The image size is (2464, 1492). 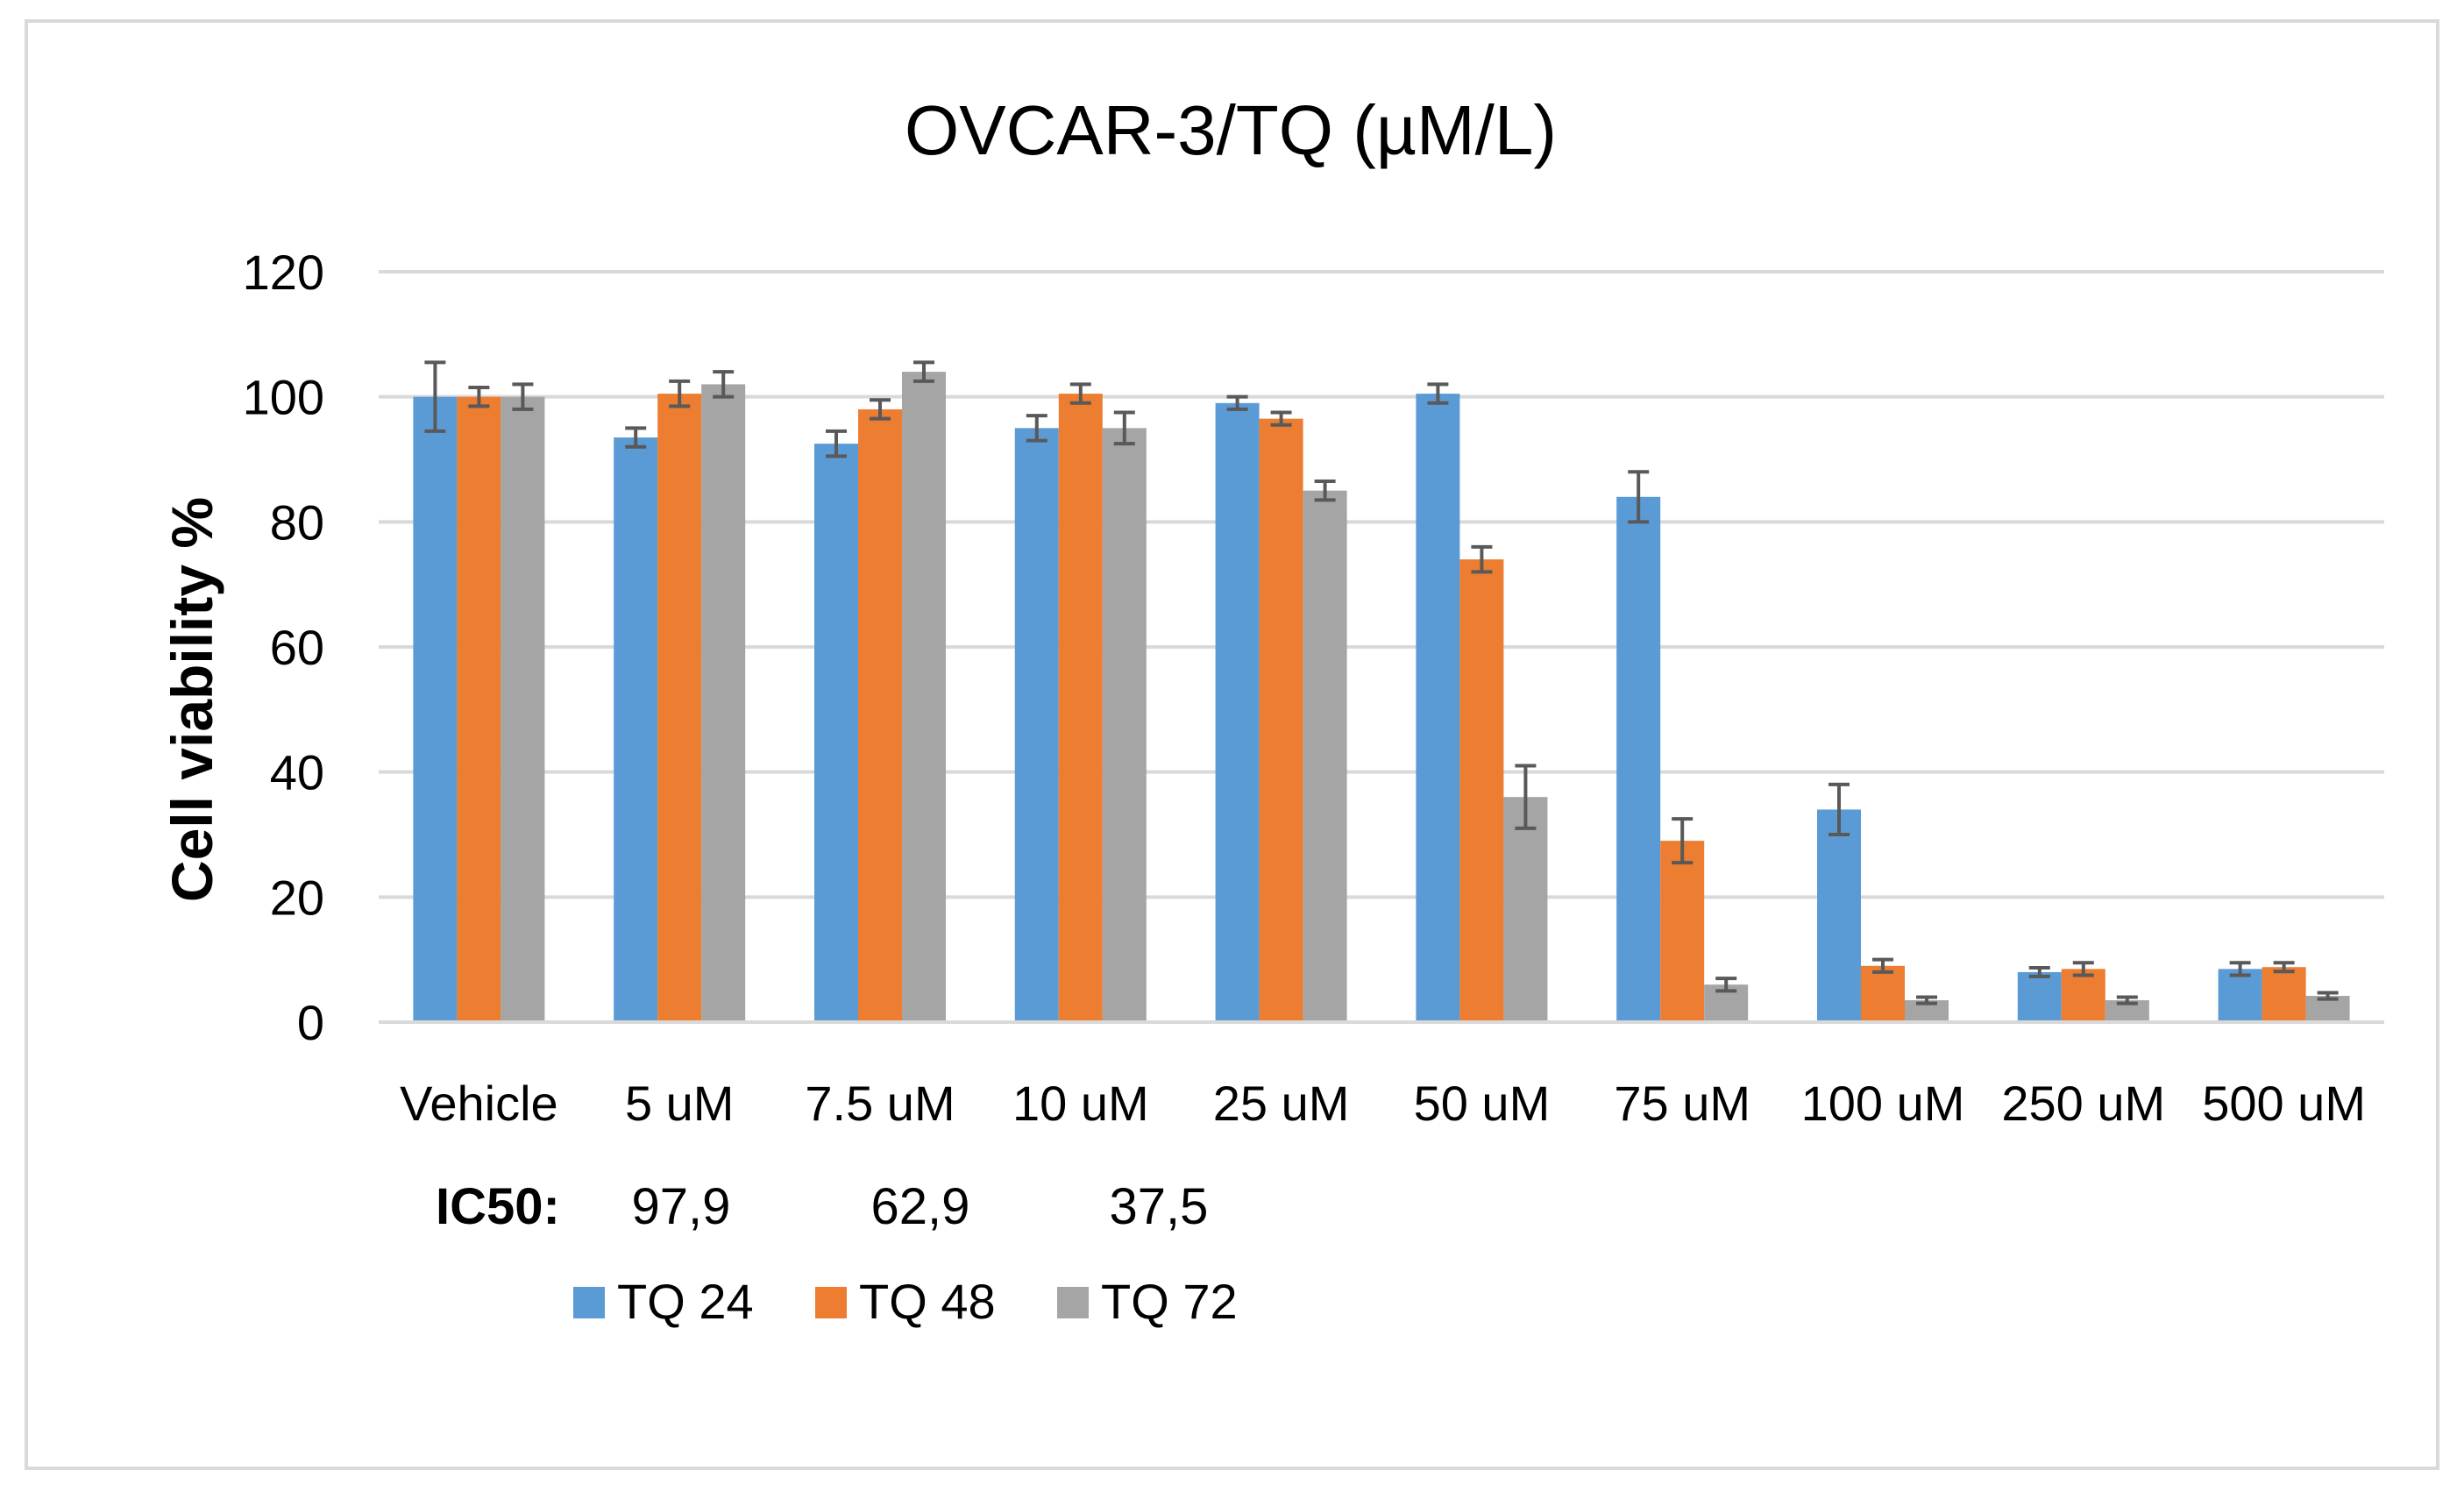 I want to click on bar-tq24-50-um, so click(x=1438, y=708).